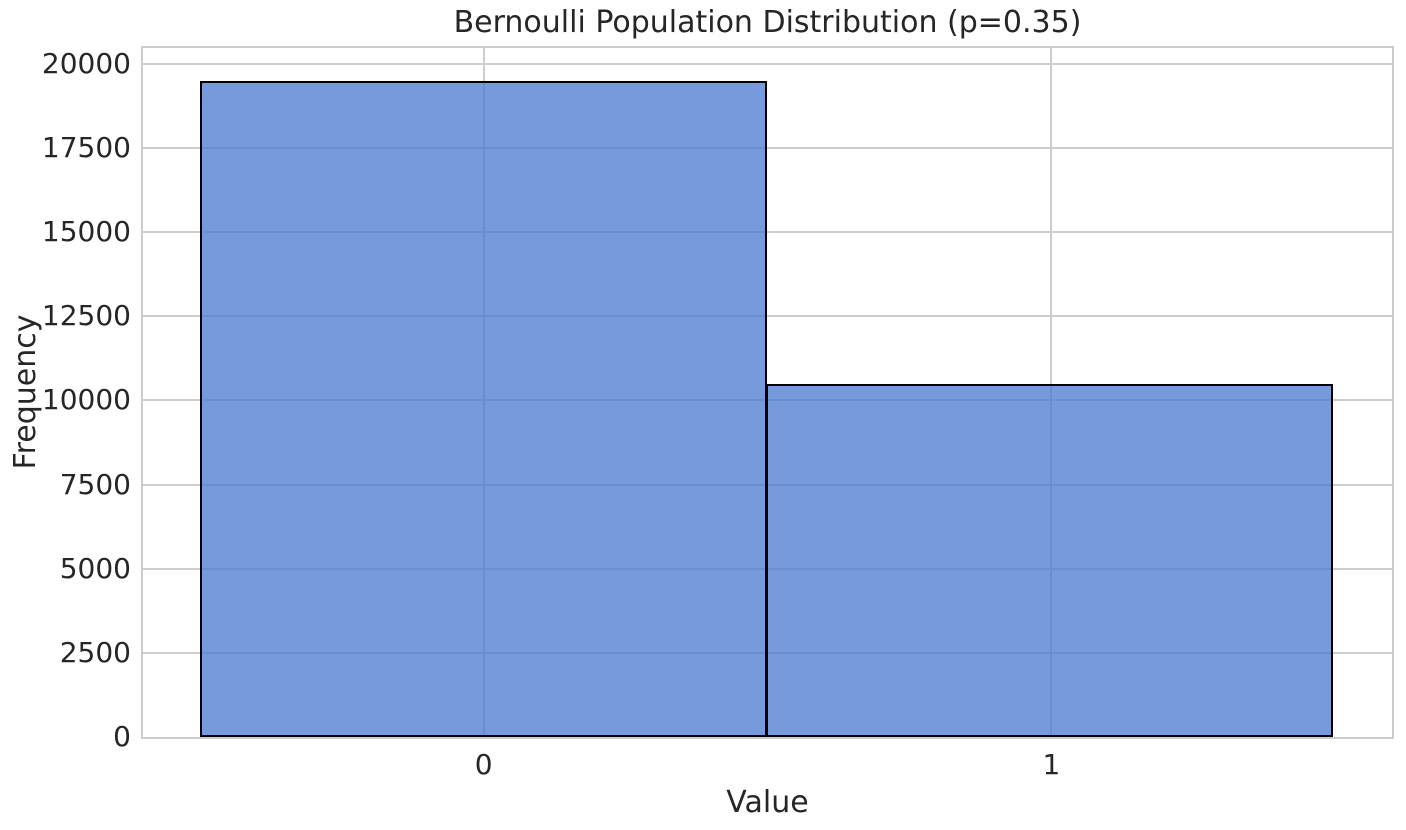 Image resolution: width=1406 pixels, height=830 pixels. Describe the element at coordinates (86, 400) in the screenshot. I see `y-tick-label: 10000` at that location.